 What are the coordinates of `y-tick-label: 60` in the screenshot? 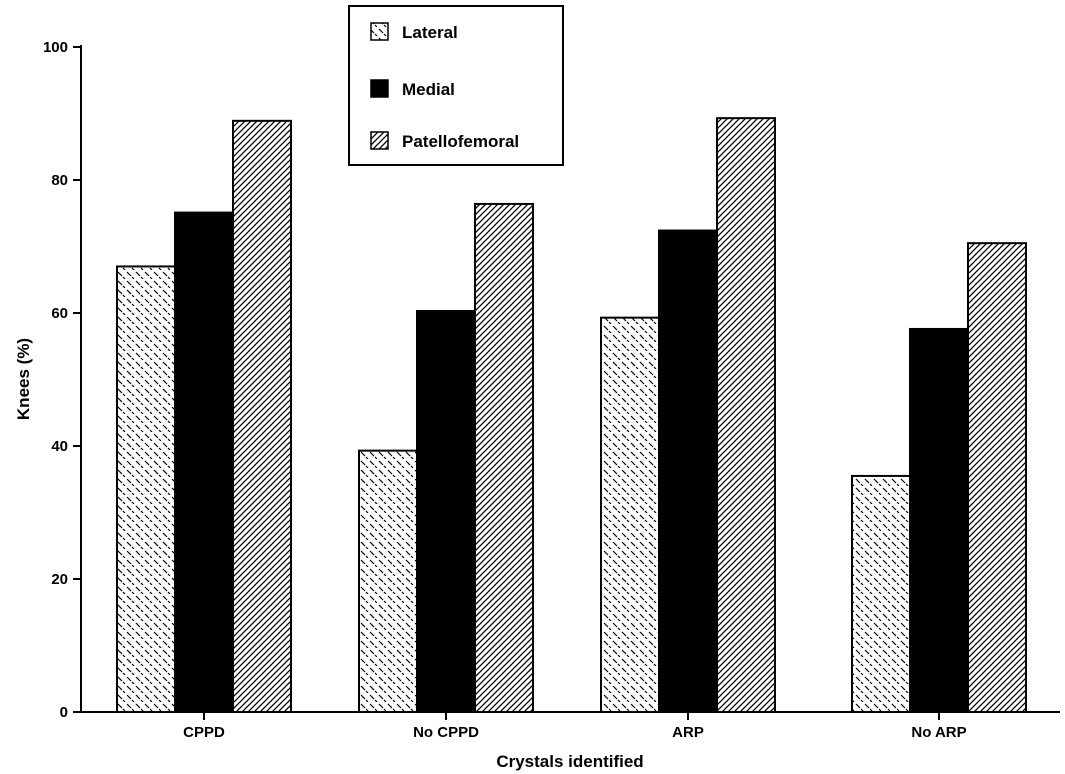 It's located at (59, 313).